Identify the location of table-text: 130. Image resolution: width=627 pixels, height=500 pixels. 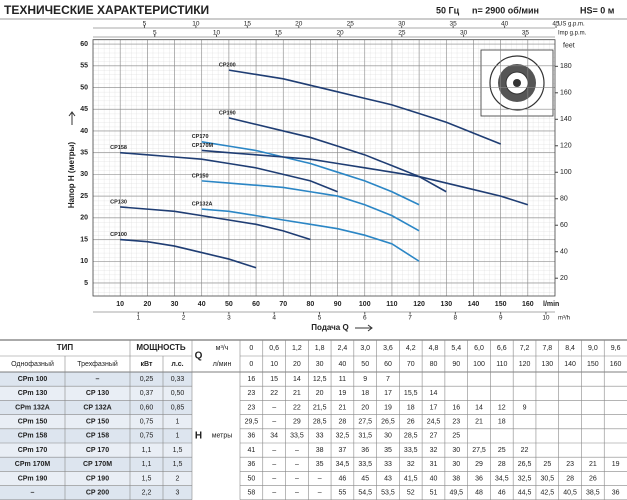
(547, 364).